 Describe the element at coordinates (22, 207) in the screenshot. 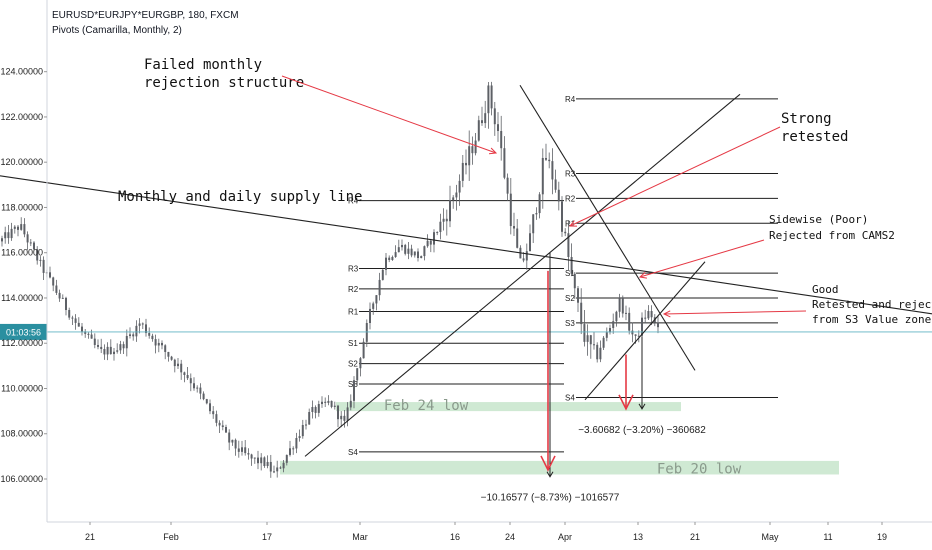

I see `y-tick-label: 118.00000` at that location.